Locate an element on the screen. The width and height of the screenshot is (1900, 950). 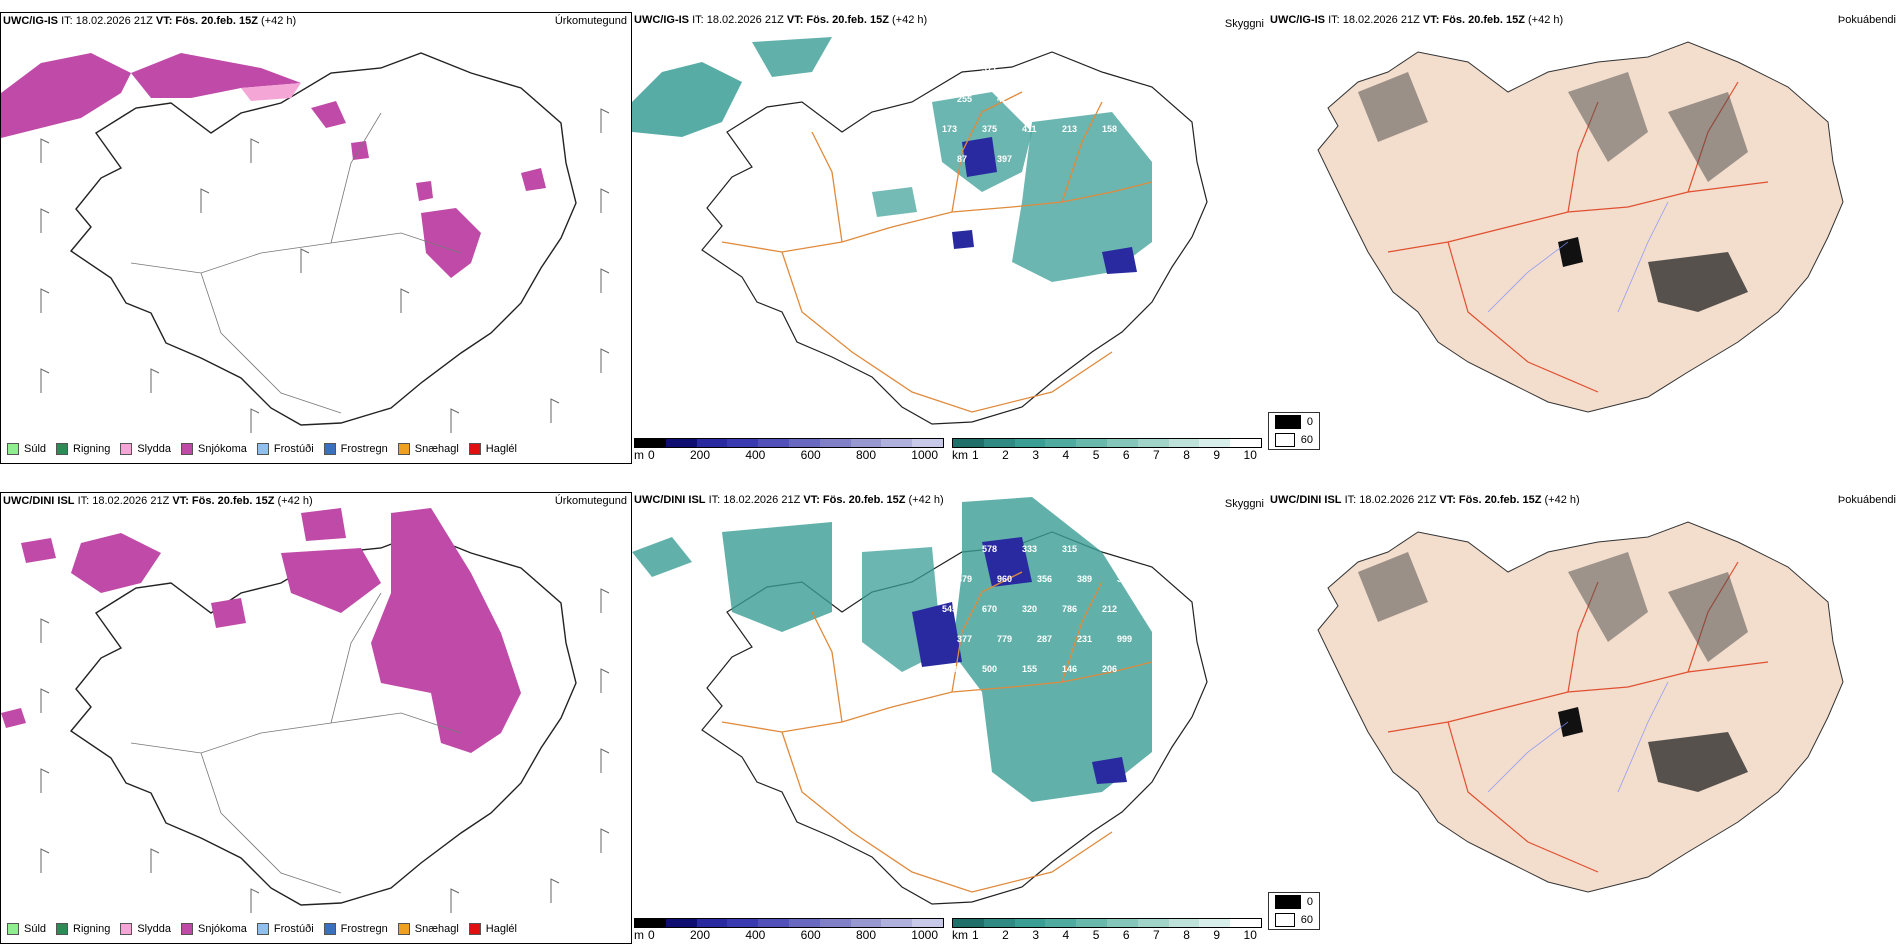
cloud-base-label: 173 is located at coordinates (949, 129).